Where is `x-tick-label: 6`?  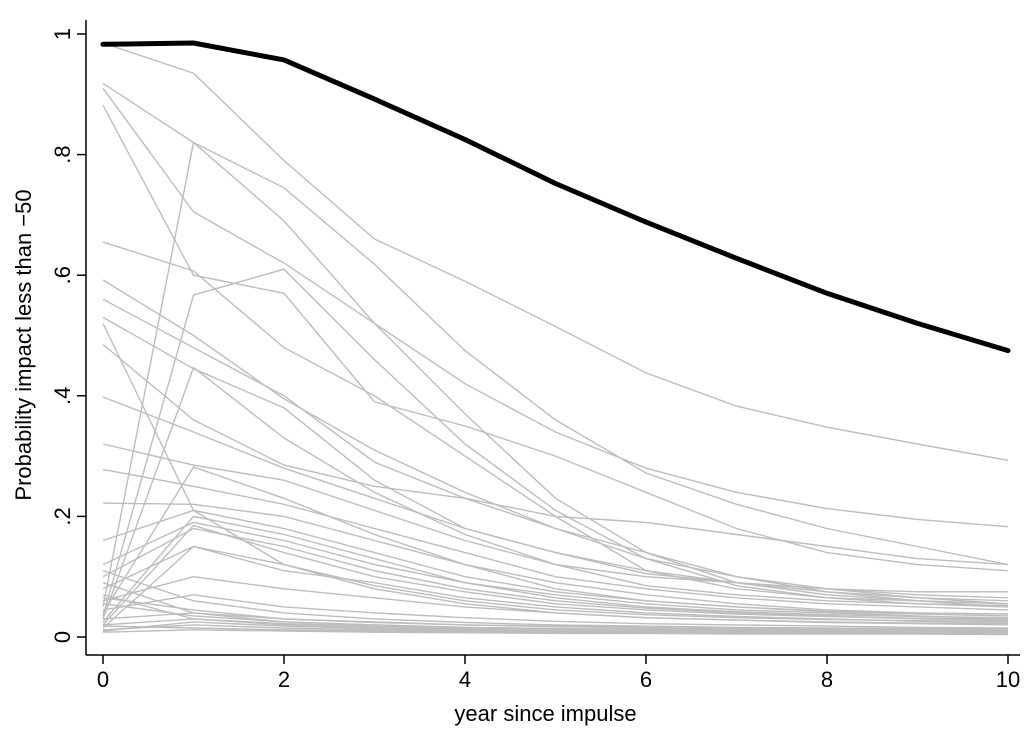
x-tick-label: 6 is located at coordinates (646, 679).